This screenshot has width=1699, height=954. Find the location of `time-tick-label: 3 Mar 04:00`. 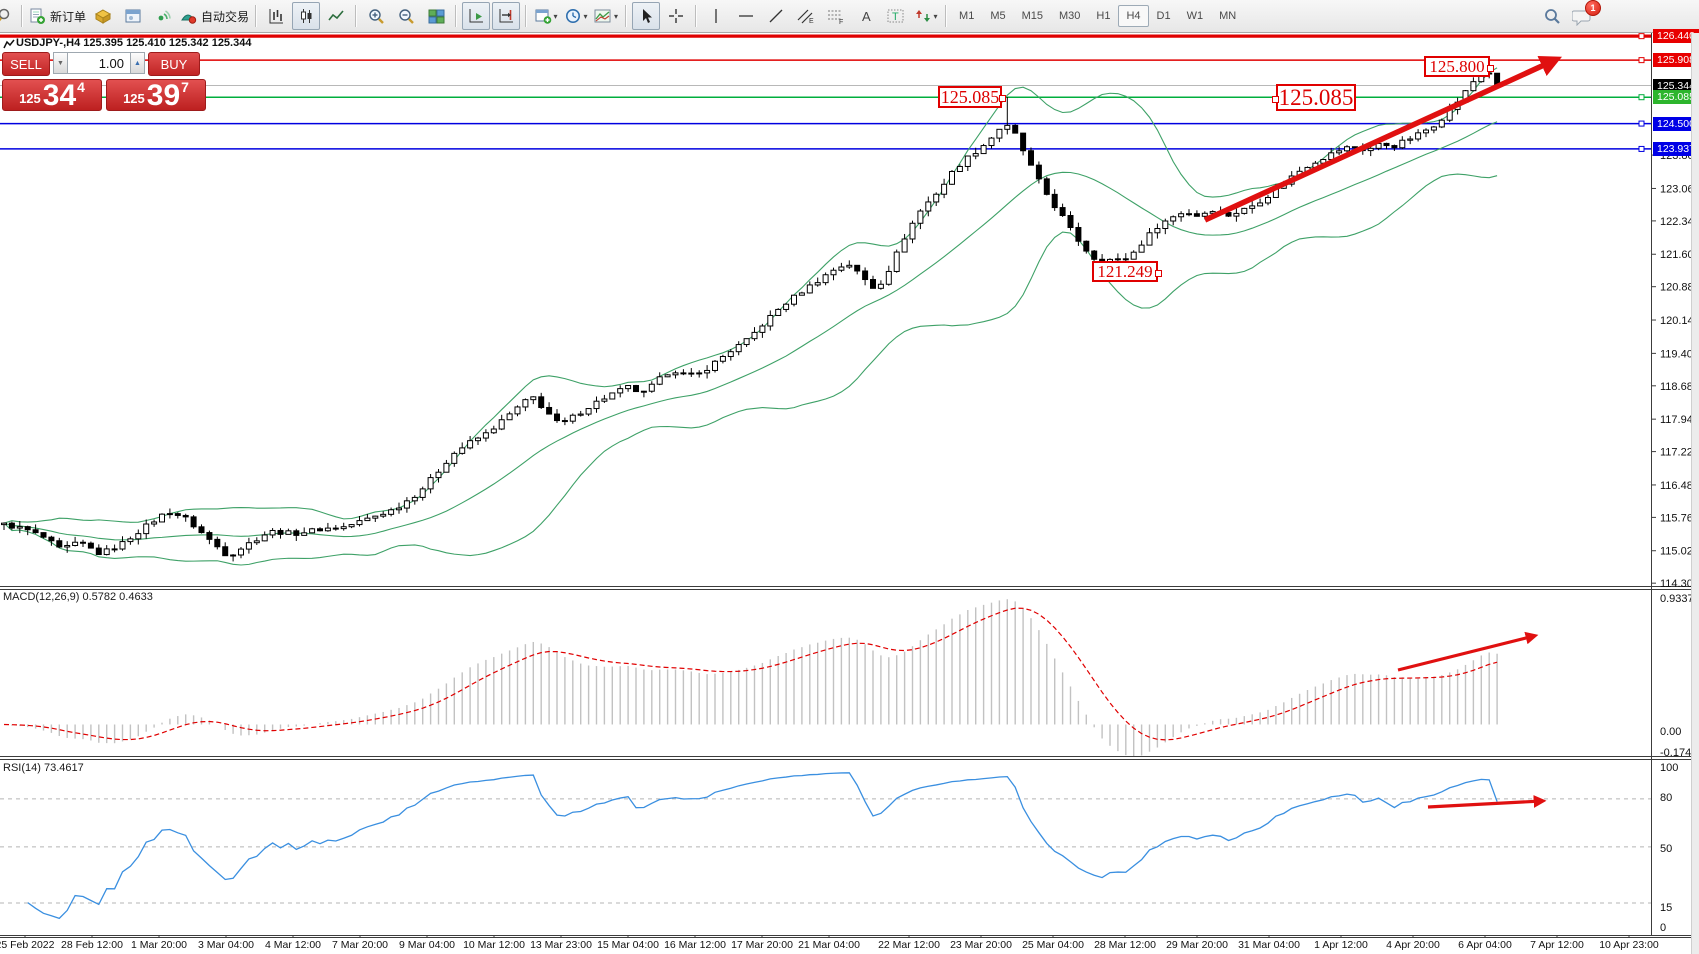

time-tick-label: 3 Mar 04:00 is located at coordinates (226, 945).